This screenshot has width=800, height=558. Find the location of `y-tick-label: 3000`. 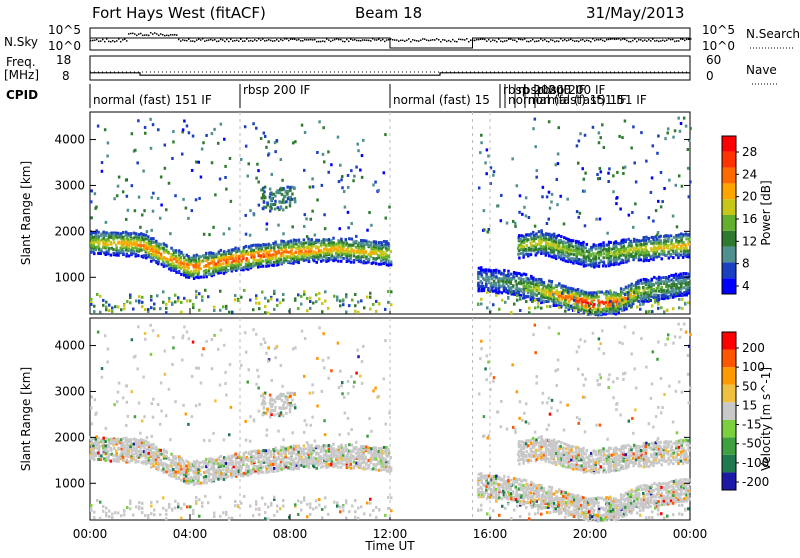

y-tick-label: 3000 is located at coordinates (69, 185).